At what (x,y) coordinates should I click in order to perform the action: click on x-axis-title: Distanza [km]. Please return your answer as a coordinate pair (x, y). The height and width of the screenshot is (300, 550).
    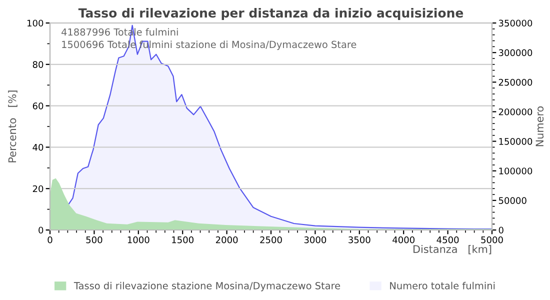
    Looking at the image, I should click on (453, 249).